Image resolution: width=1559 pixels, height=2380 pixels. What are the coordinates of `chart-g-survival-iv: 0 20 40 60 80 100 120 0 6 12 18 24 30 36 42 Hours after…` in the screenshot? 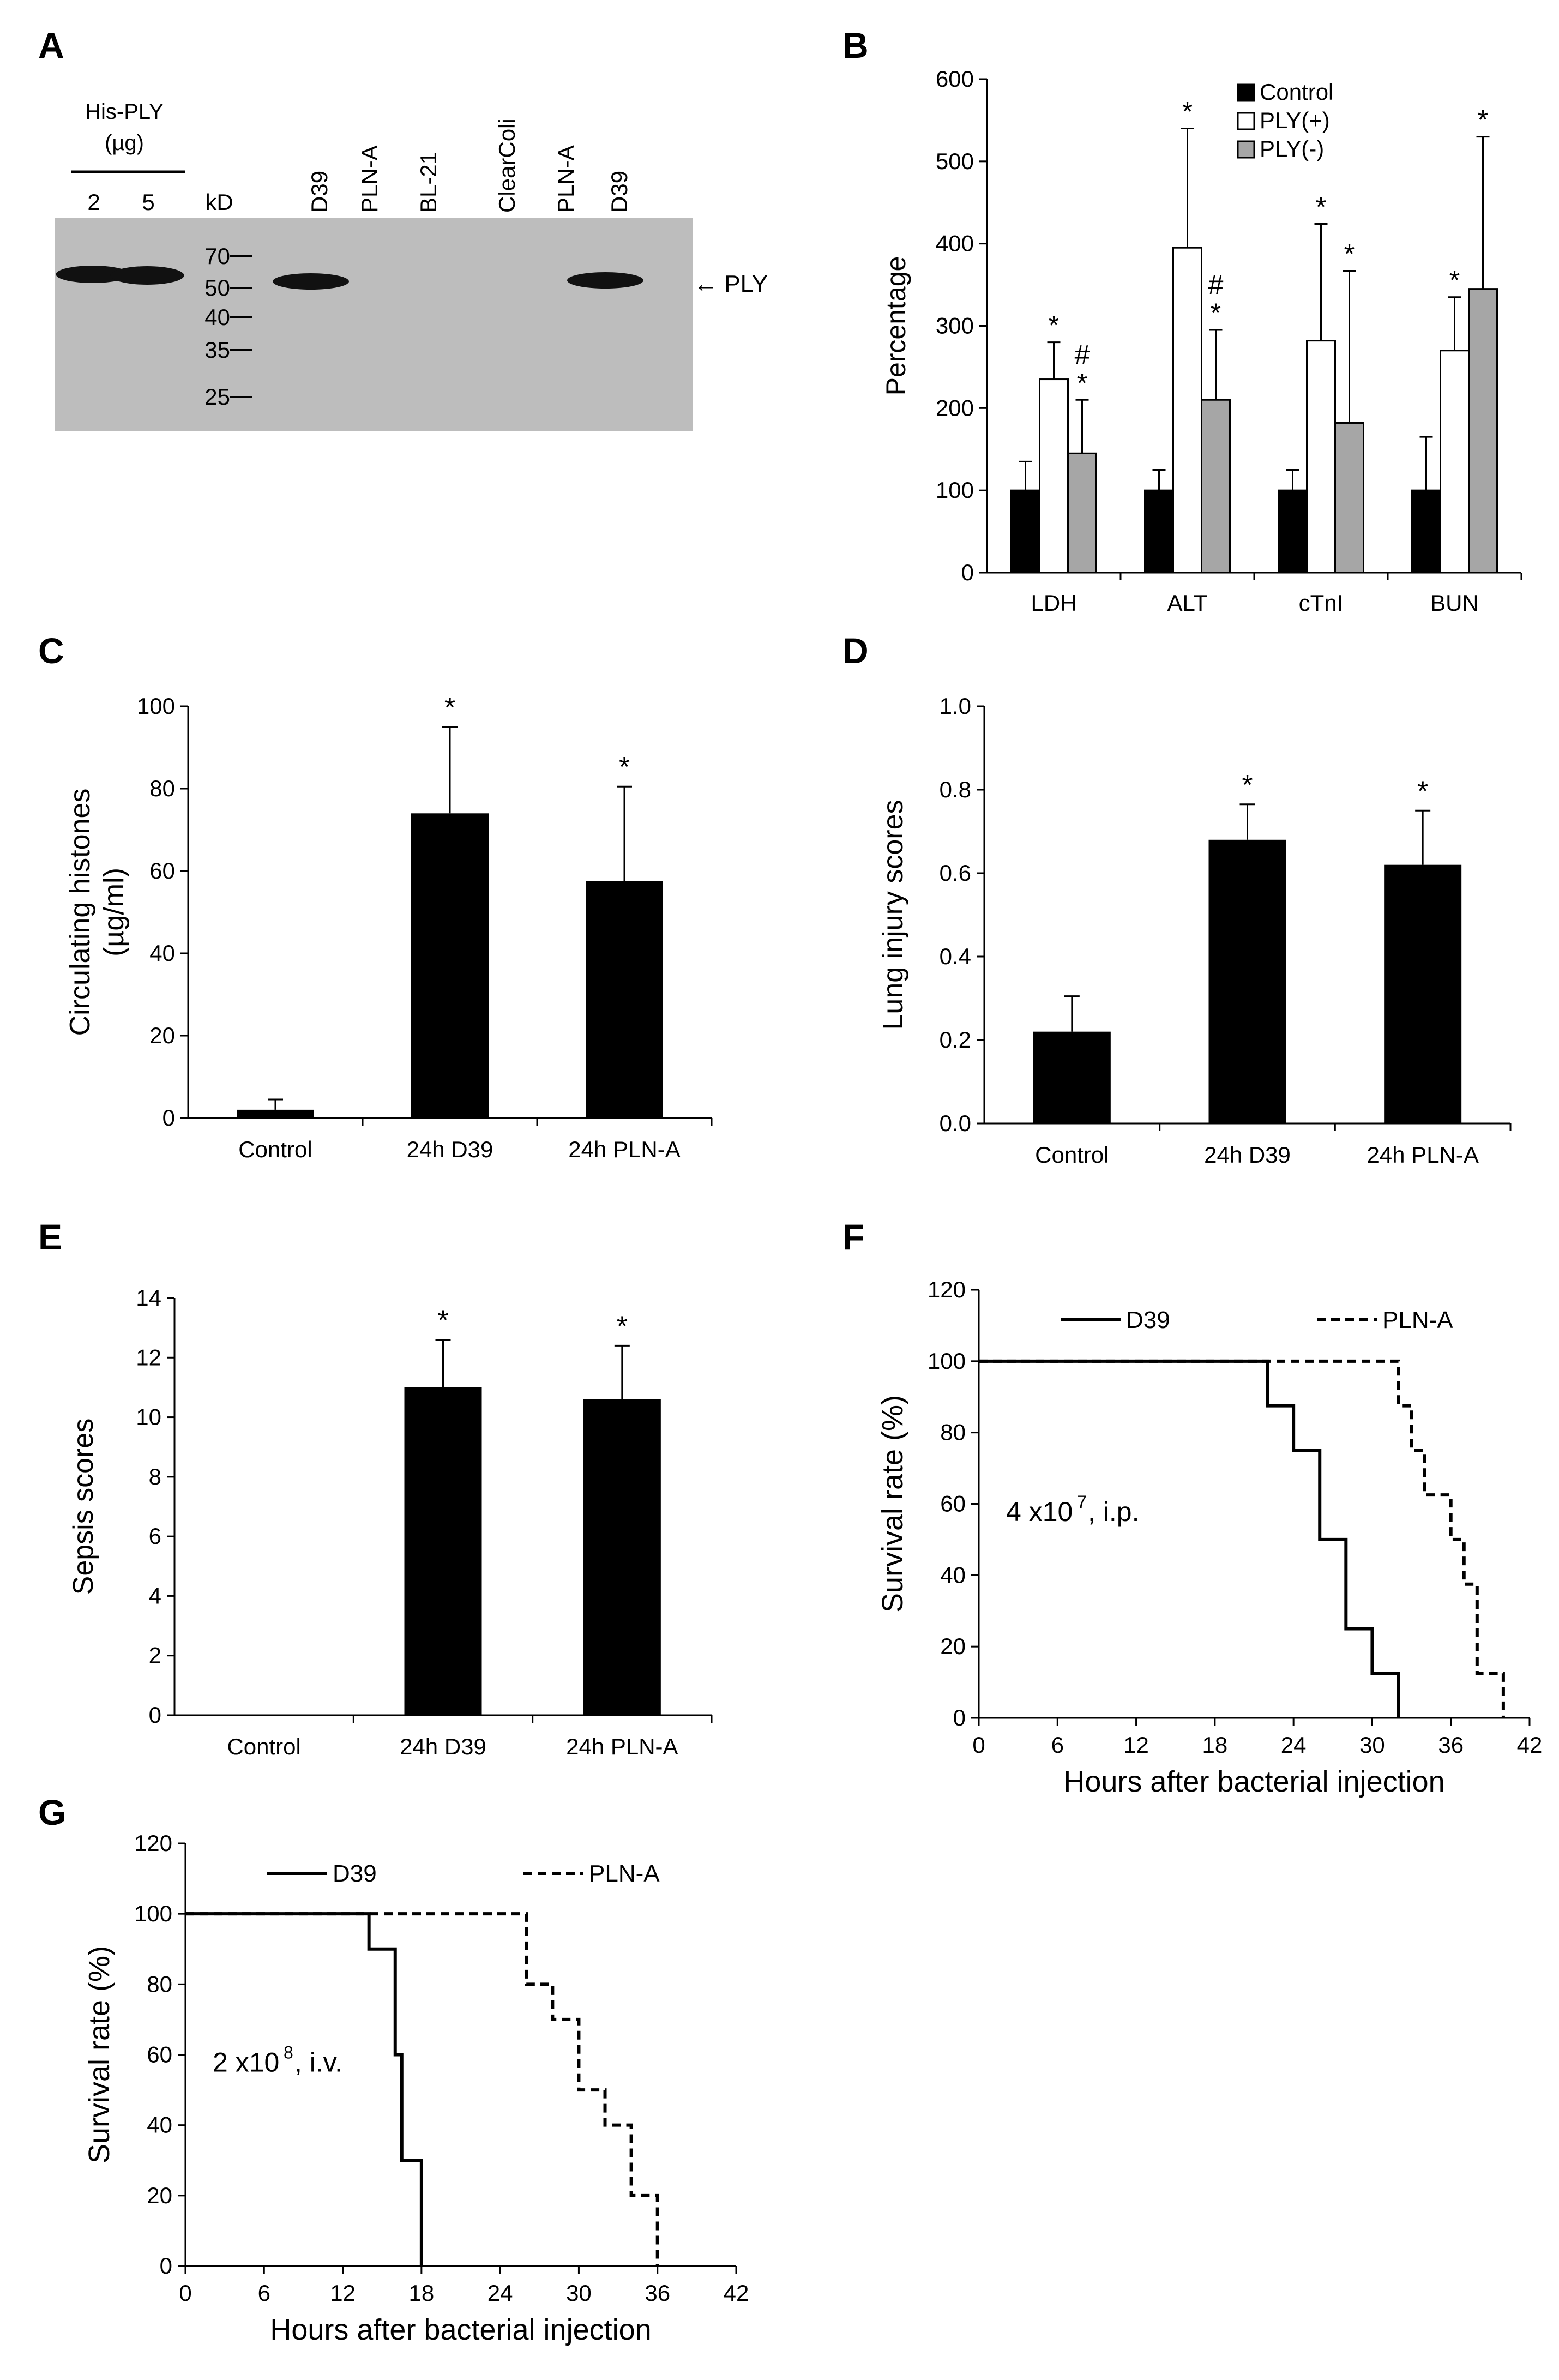 It's located at (416, 2088).